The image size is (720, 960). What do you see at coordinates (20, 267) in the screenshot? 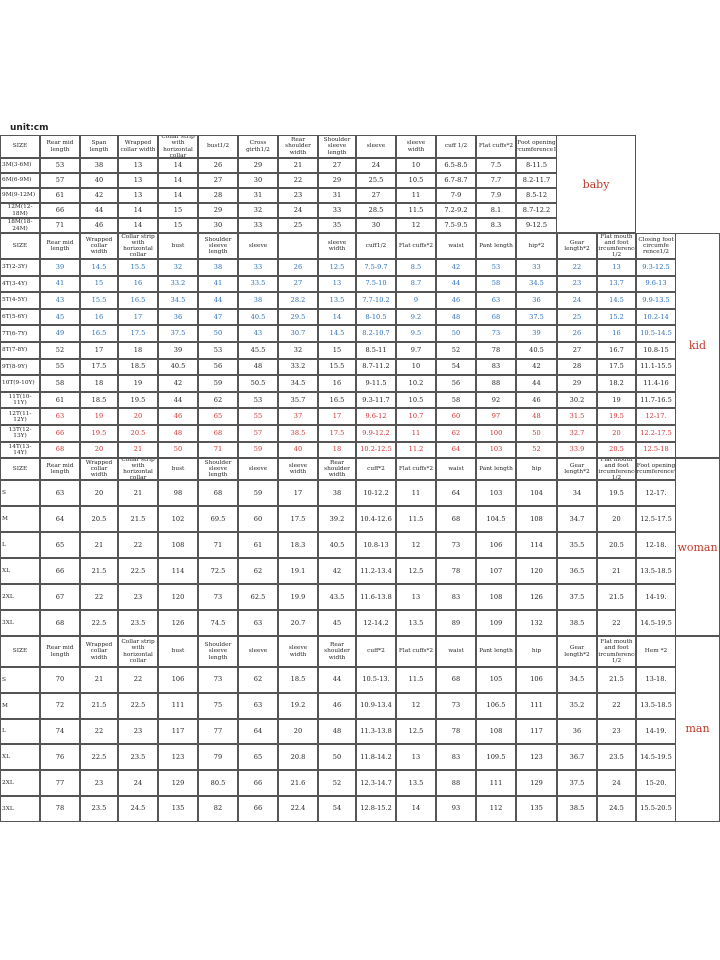
I see `size-cell: 3T(2-3Y)` at bounding box center [20, 267].